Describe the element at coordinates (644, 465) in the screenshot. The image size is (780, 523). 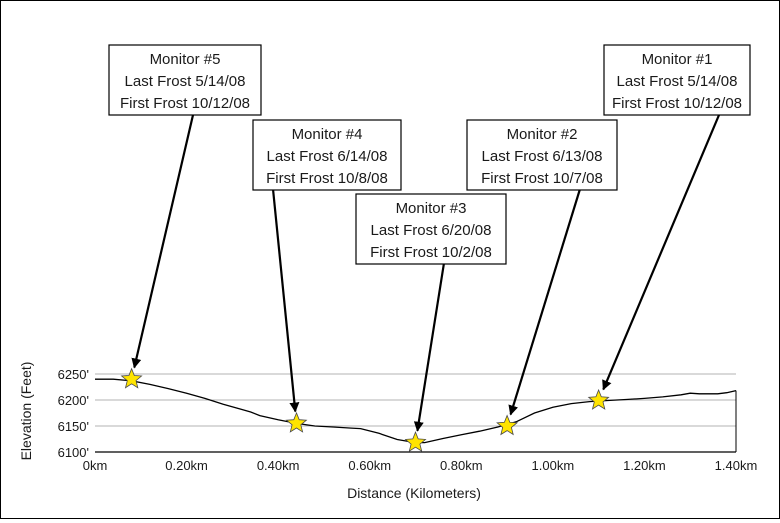
I see `x-tick-label: 1.20km` at that location.